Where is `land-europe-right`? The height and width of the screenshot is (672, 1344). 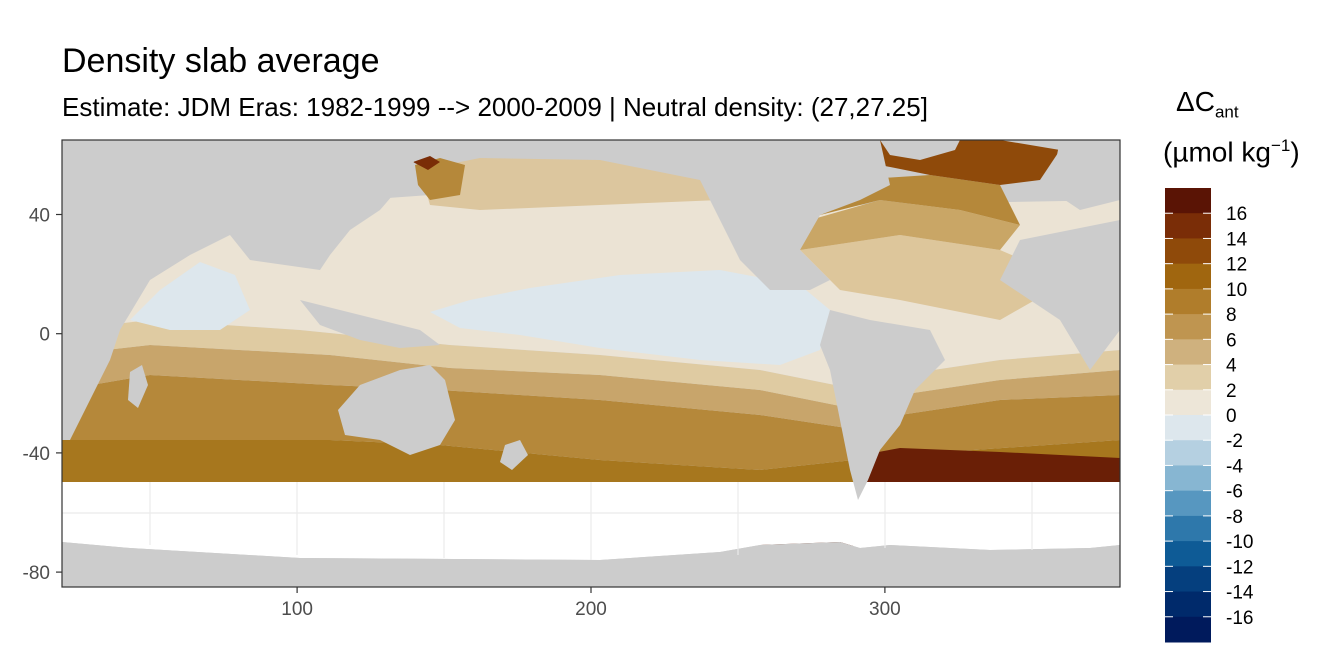 land-europe-right is located at coordinates (1085, 175).